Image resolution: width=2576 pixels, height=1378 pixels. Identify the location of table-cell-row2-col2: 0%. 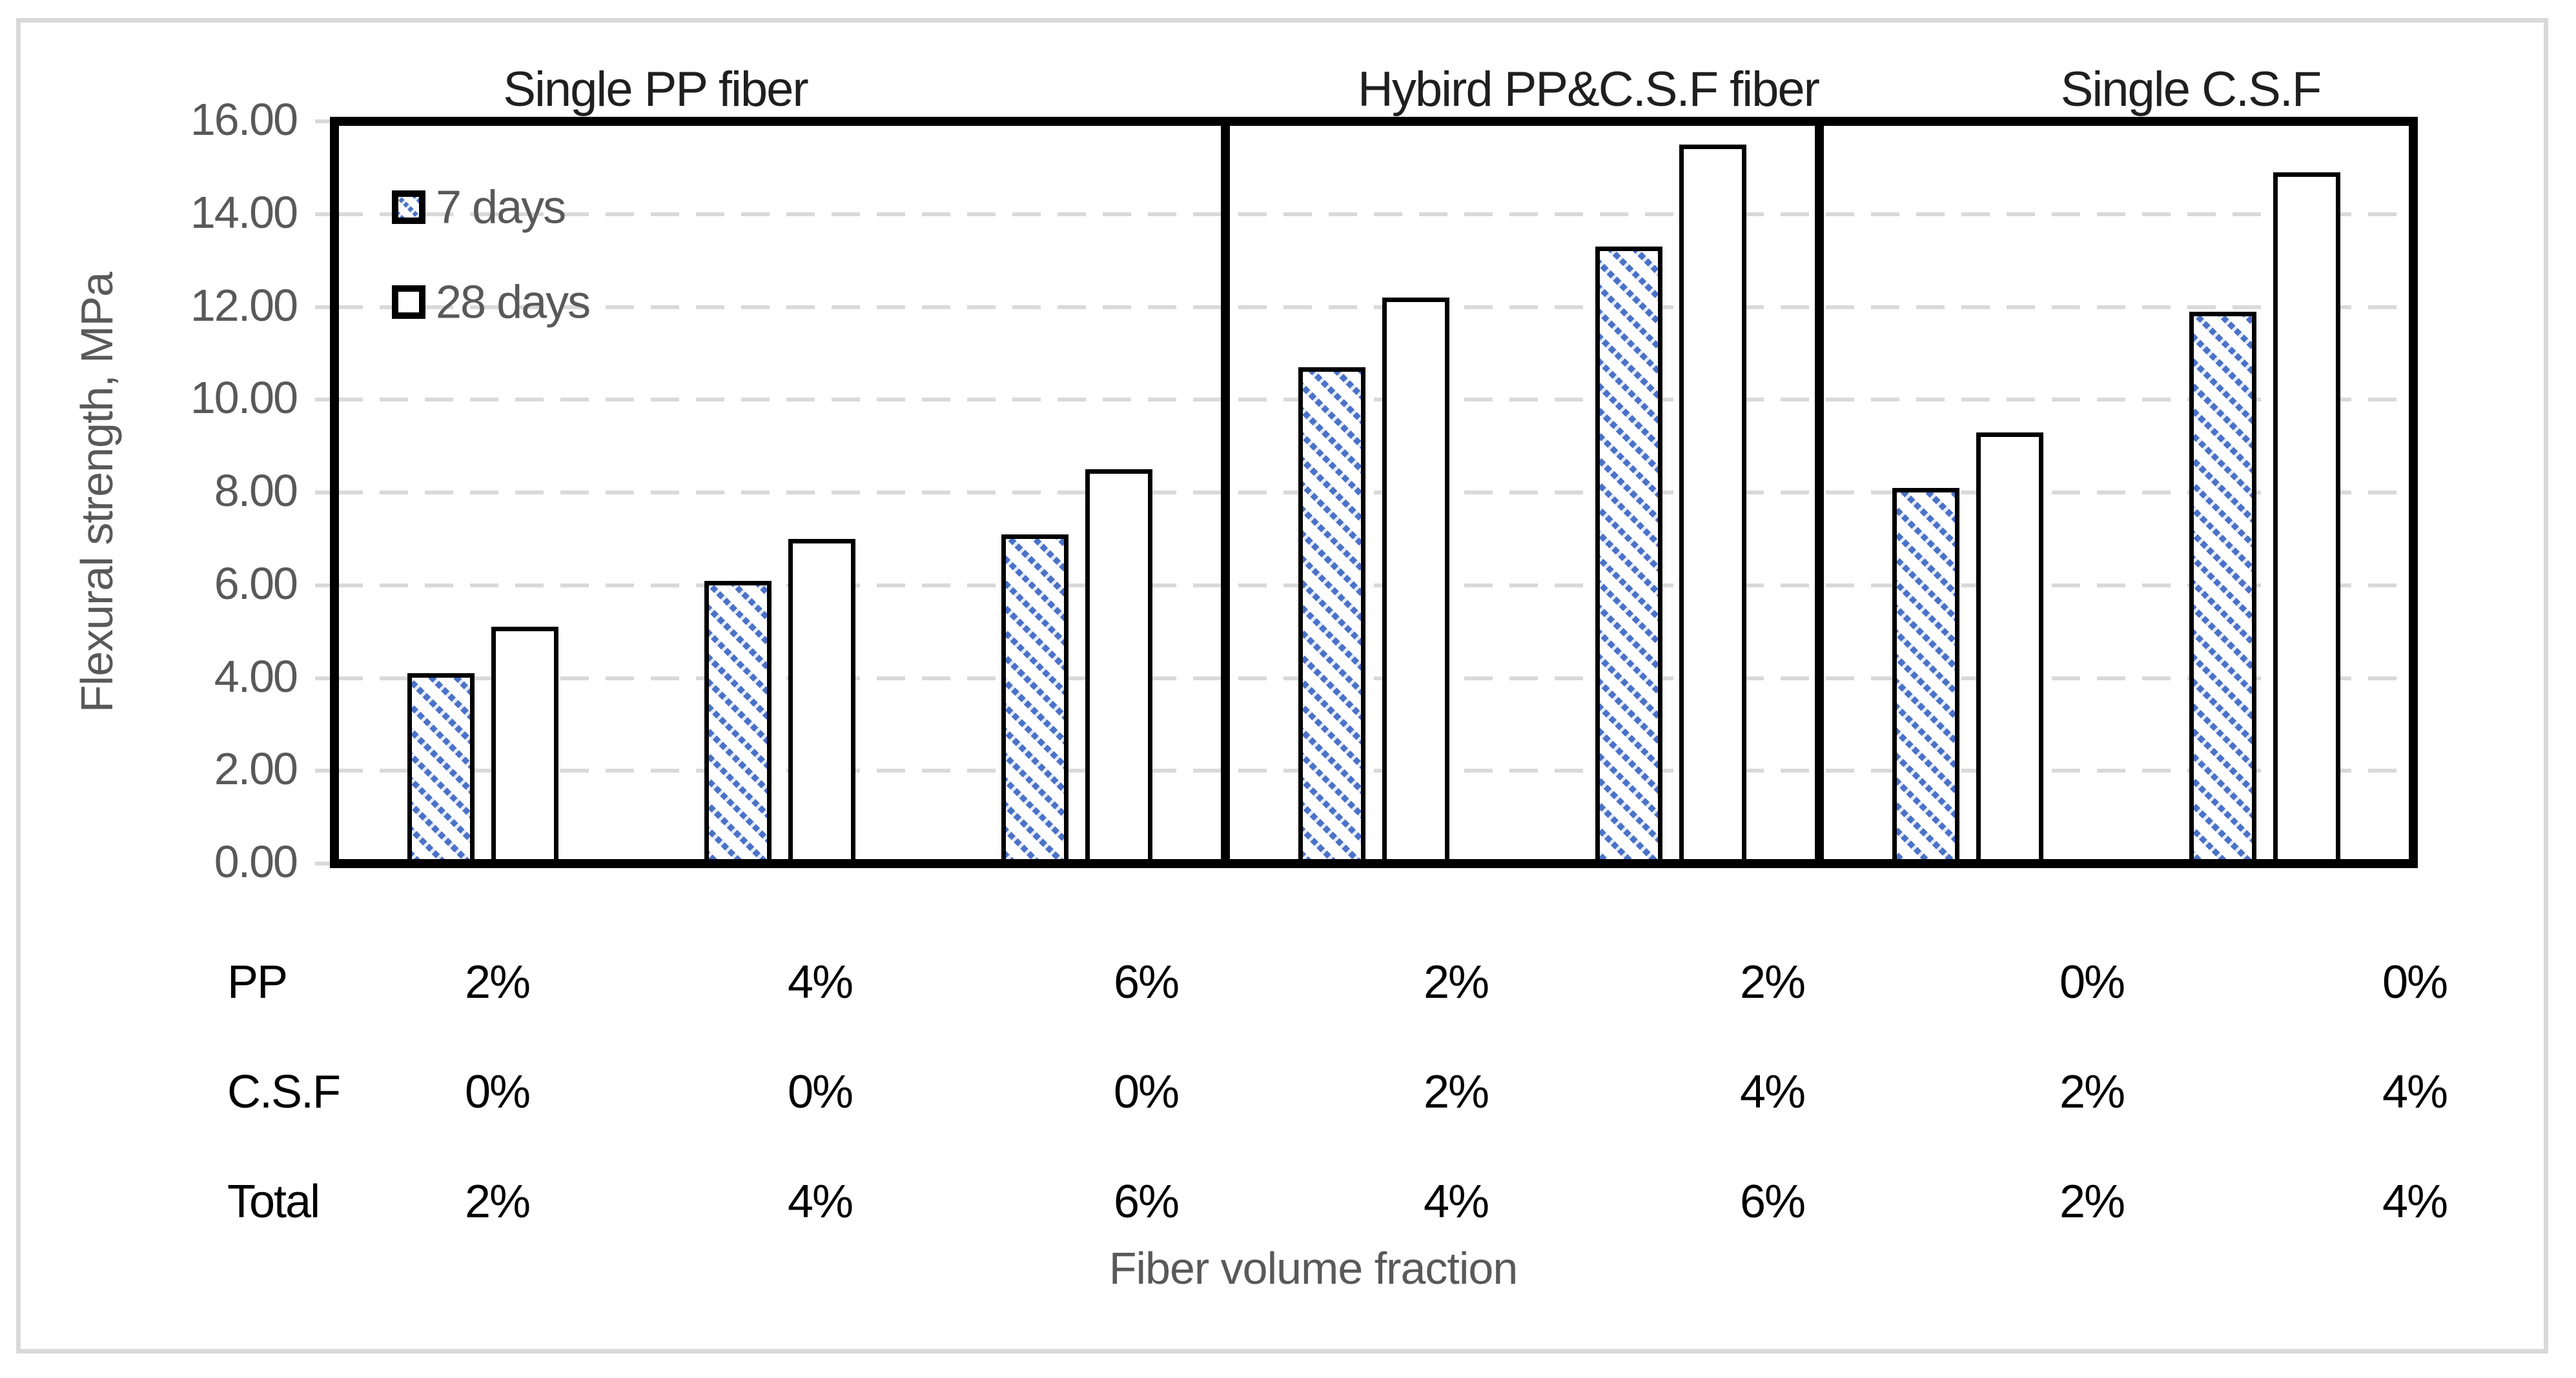
(821, 1092).